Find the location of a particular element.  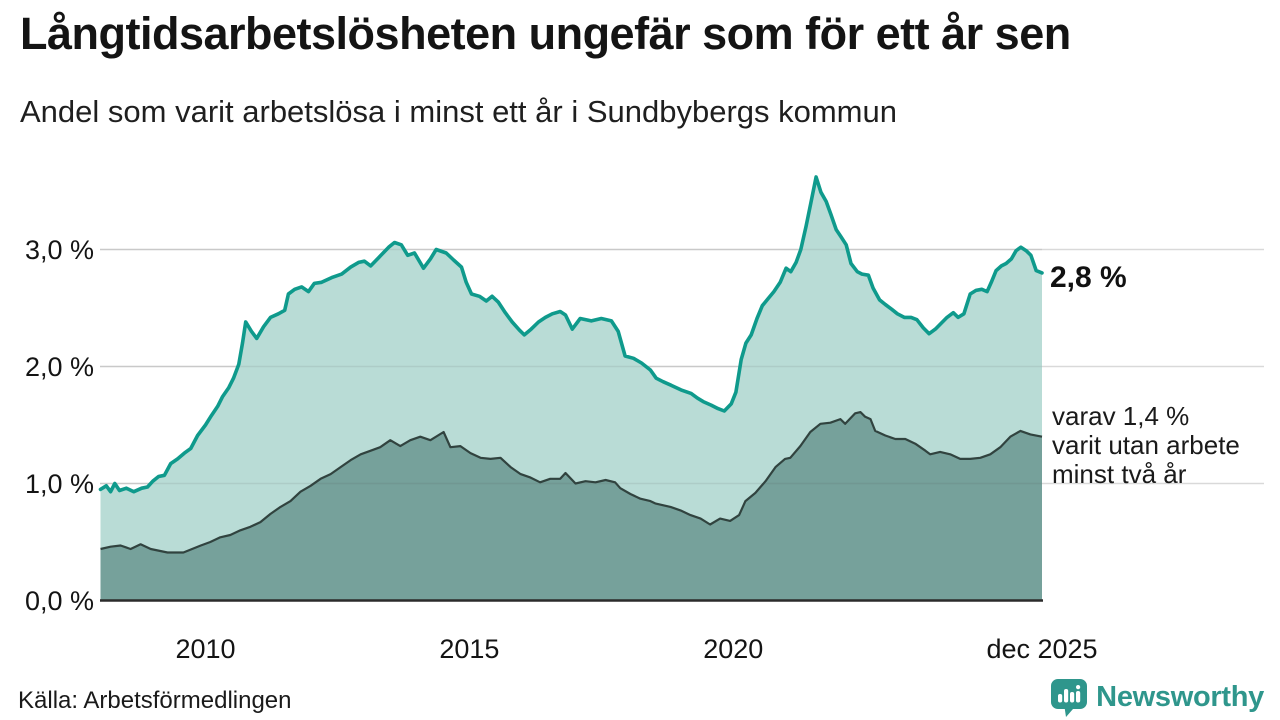

x-tick-label: 2015 is located at coordinates (469, 649).